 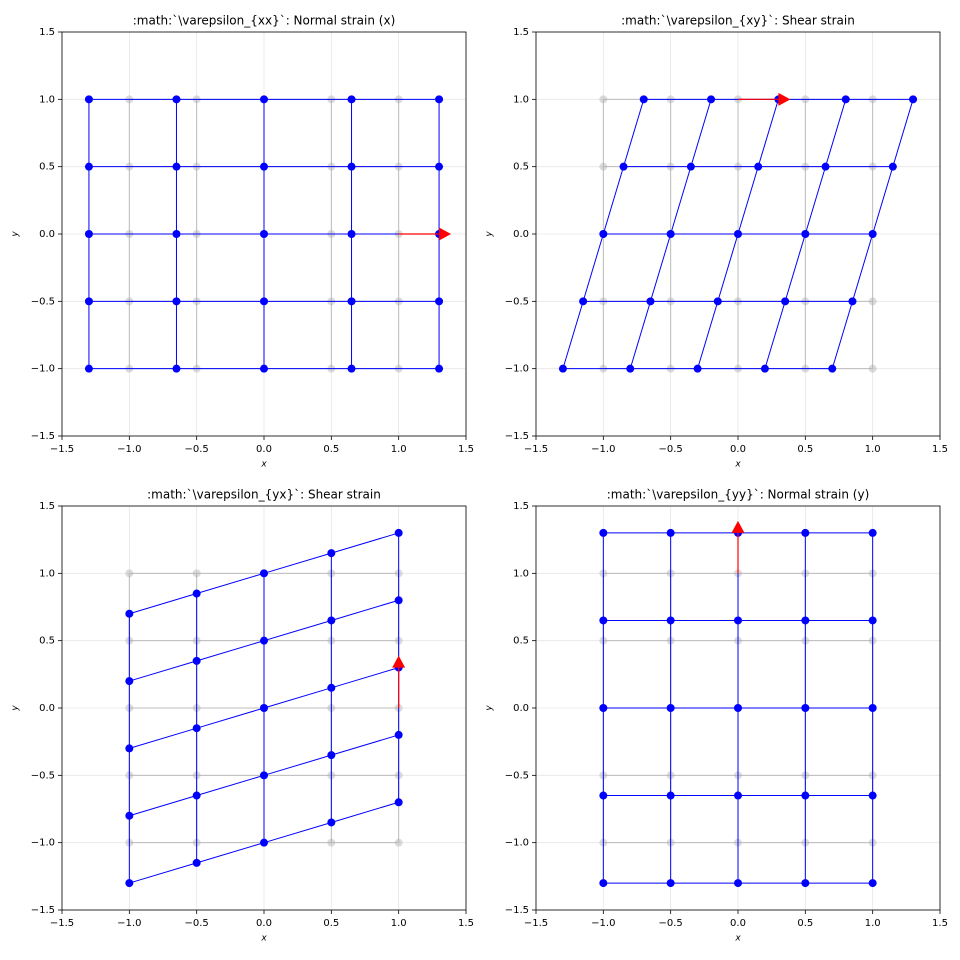 I want to click on subplot-title: :math:`\varepsilon_{yx}`: Shear strain, so click(x=264, y=495).